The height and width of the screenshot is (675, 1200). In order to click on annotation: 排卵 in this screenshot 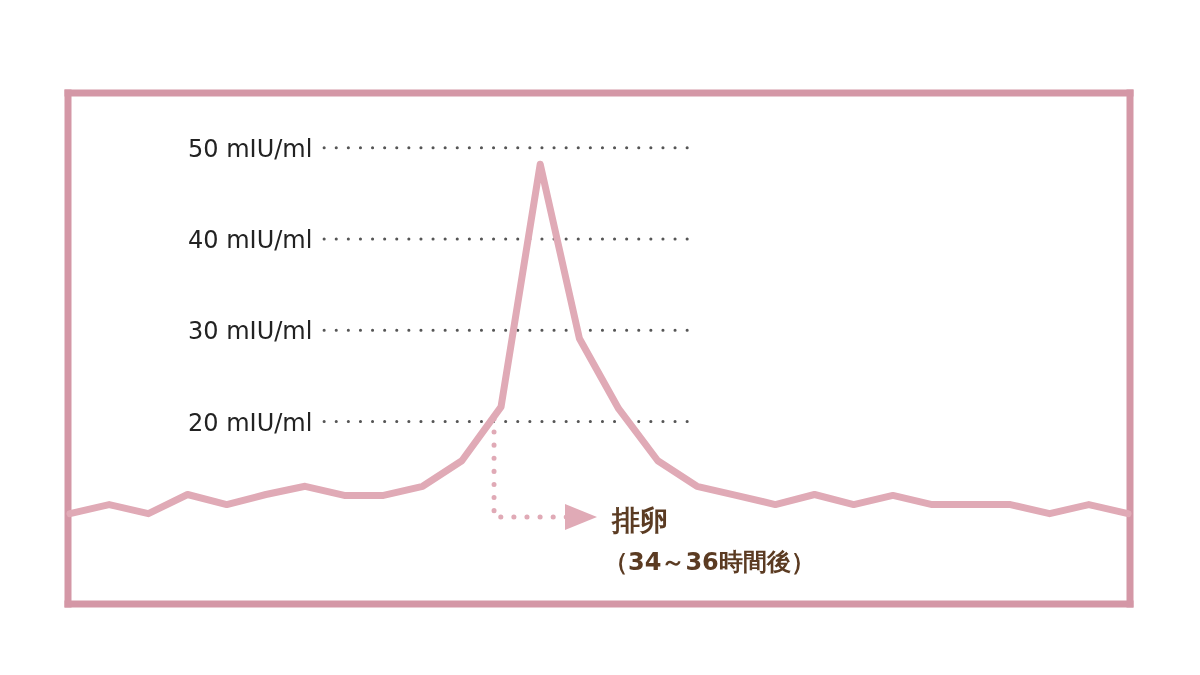, I will do `click(639, 520)`.